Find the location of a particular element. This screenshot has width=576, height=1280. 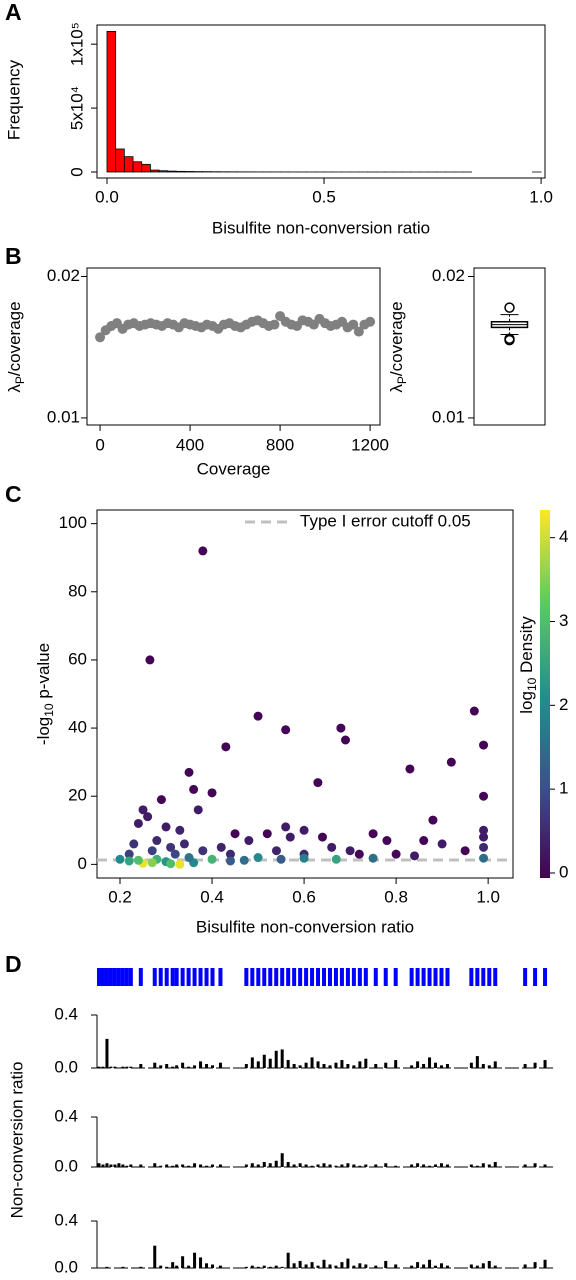

label-part: /coverage is located at coordinates (396, 338).